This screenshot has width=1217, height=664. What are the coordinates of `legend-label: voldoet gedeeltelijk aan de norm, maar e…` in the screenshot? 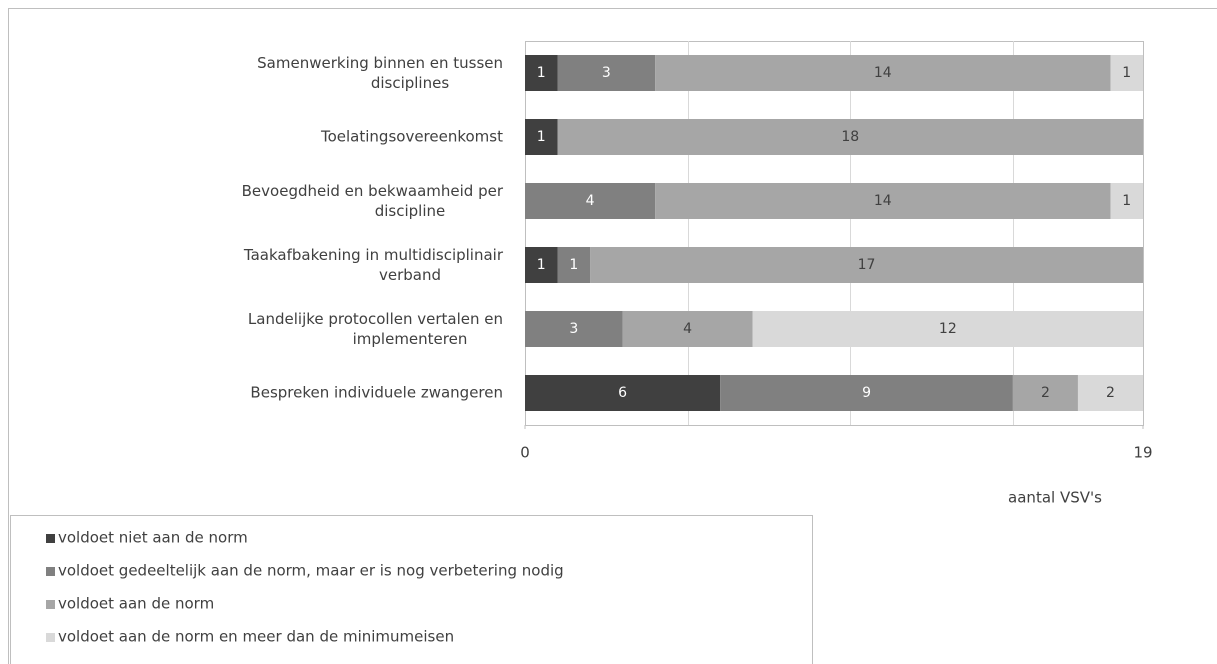 It's located at (311, 571).